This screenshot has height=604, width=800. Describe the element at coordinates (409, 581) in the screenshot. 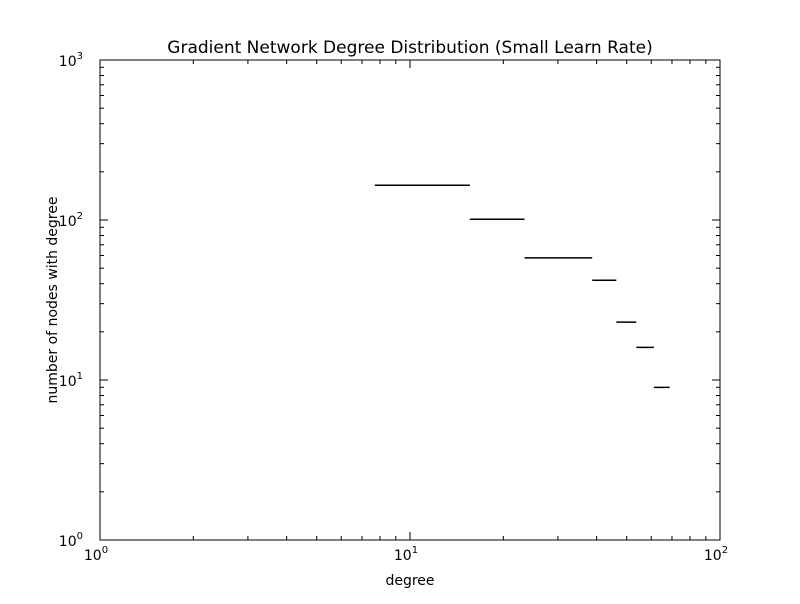

I see `x-axis-label: degree` at that location.